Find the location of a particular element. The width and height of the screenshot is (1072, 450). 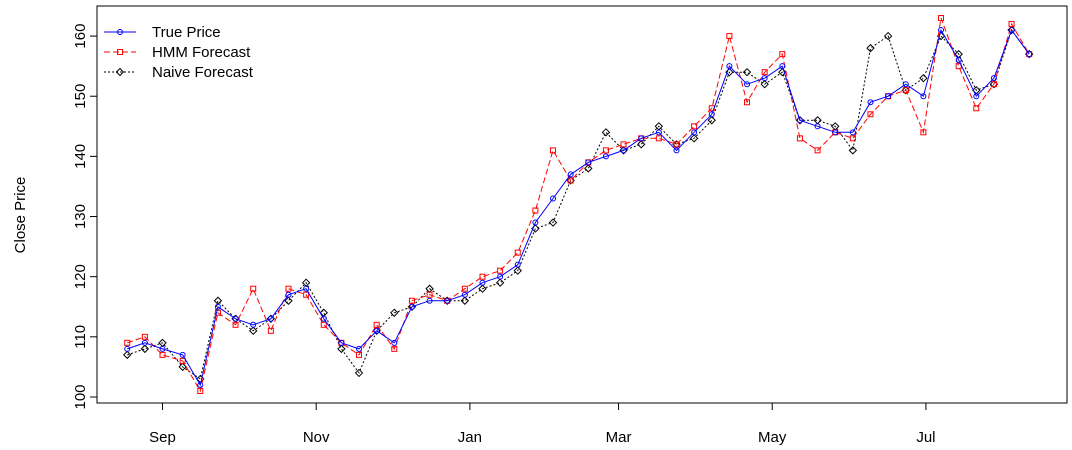

legend-label: HMM Forecast is located at coordinates (201, 52).